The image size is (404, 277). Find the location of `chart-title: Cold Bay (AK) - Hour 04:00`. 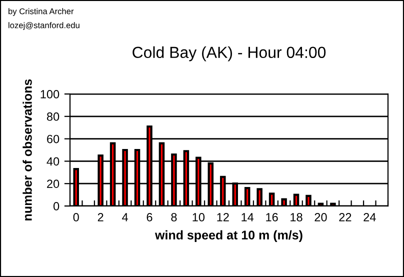

chart-title: Cold Bay (AK) - Hour 04:00 is located at coordinates (229, 54).